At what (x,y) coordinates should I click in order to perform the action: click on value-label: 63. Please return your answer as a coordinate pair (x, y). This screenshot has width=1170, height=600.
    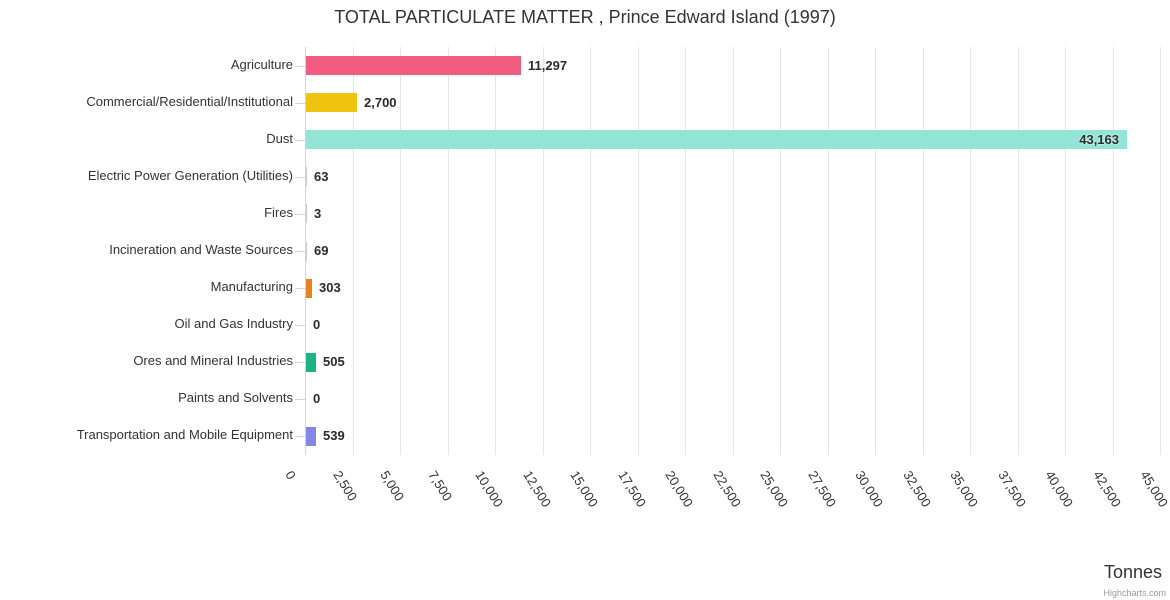
    Looking at the image, I should click on (321, 176).